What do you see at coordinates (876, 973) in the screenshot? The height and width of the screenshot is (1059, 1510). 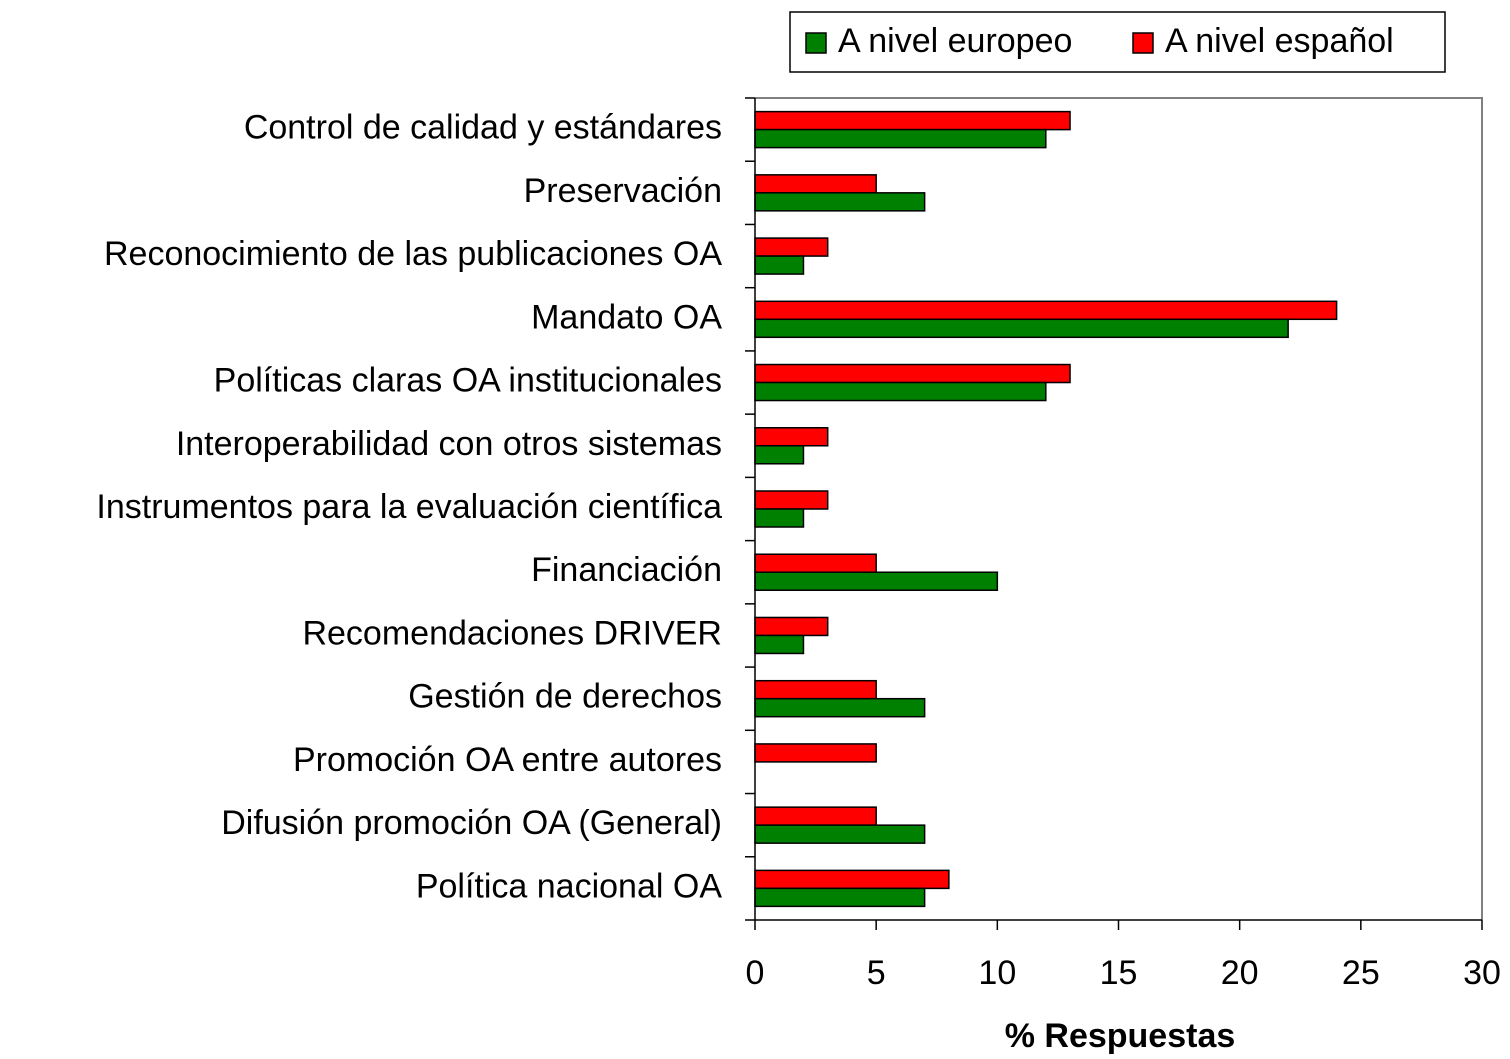 I see `x-tick-label: 5` at bounding box center [876, 973].